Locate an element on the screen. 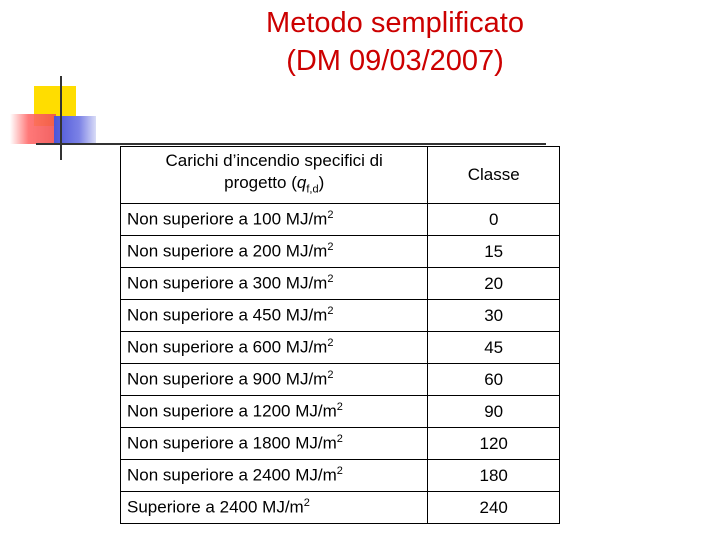 The width and height of the screenshot is (720, 540). fire-load-cell: Non superiore a 300 MJ/m2 is located at coordinates (274, 283).